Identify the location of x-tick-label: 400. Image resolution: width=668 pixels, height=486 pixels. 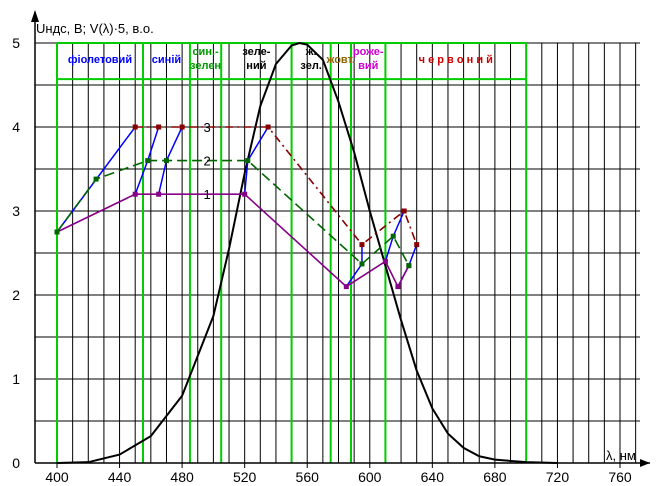
(57, 477).